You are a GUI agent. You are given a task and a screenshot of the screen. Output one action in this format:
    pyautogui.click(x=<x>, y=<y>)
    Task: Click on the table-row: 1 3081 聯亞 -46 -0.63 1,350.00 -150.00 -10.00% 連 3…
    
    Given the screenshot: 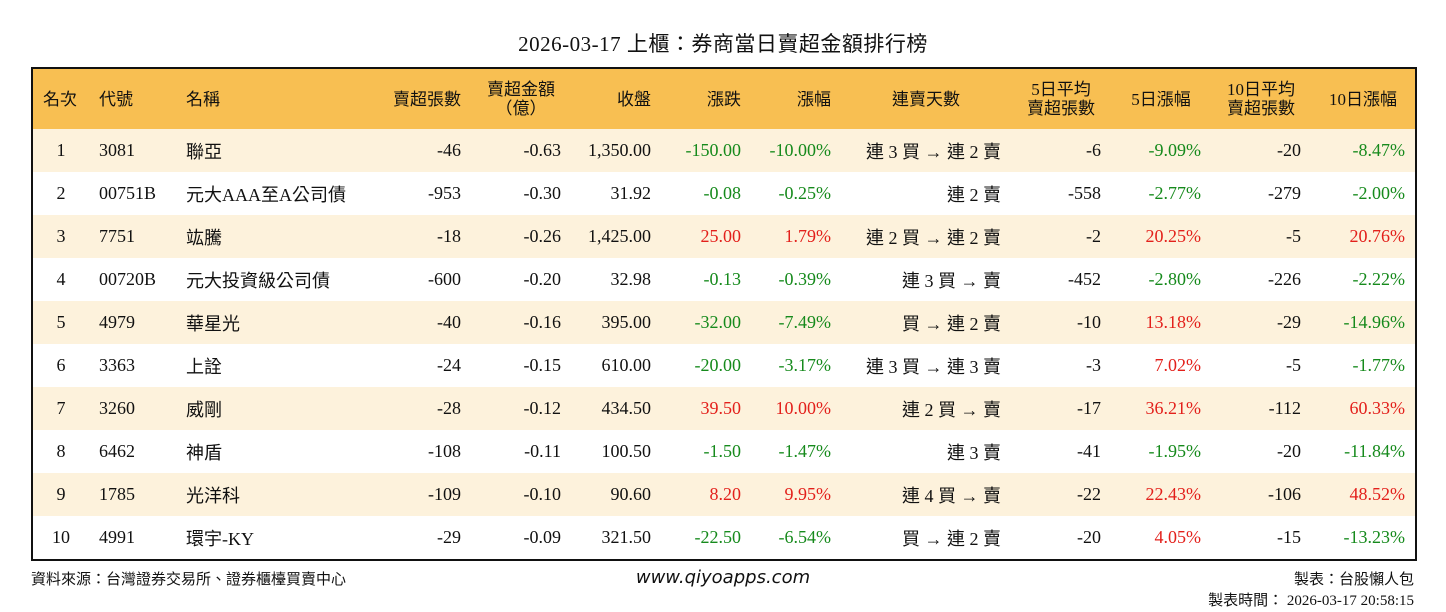 What is the action you would take?
    pyautogui.click(x=724, y=150)
    